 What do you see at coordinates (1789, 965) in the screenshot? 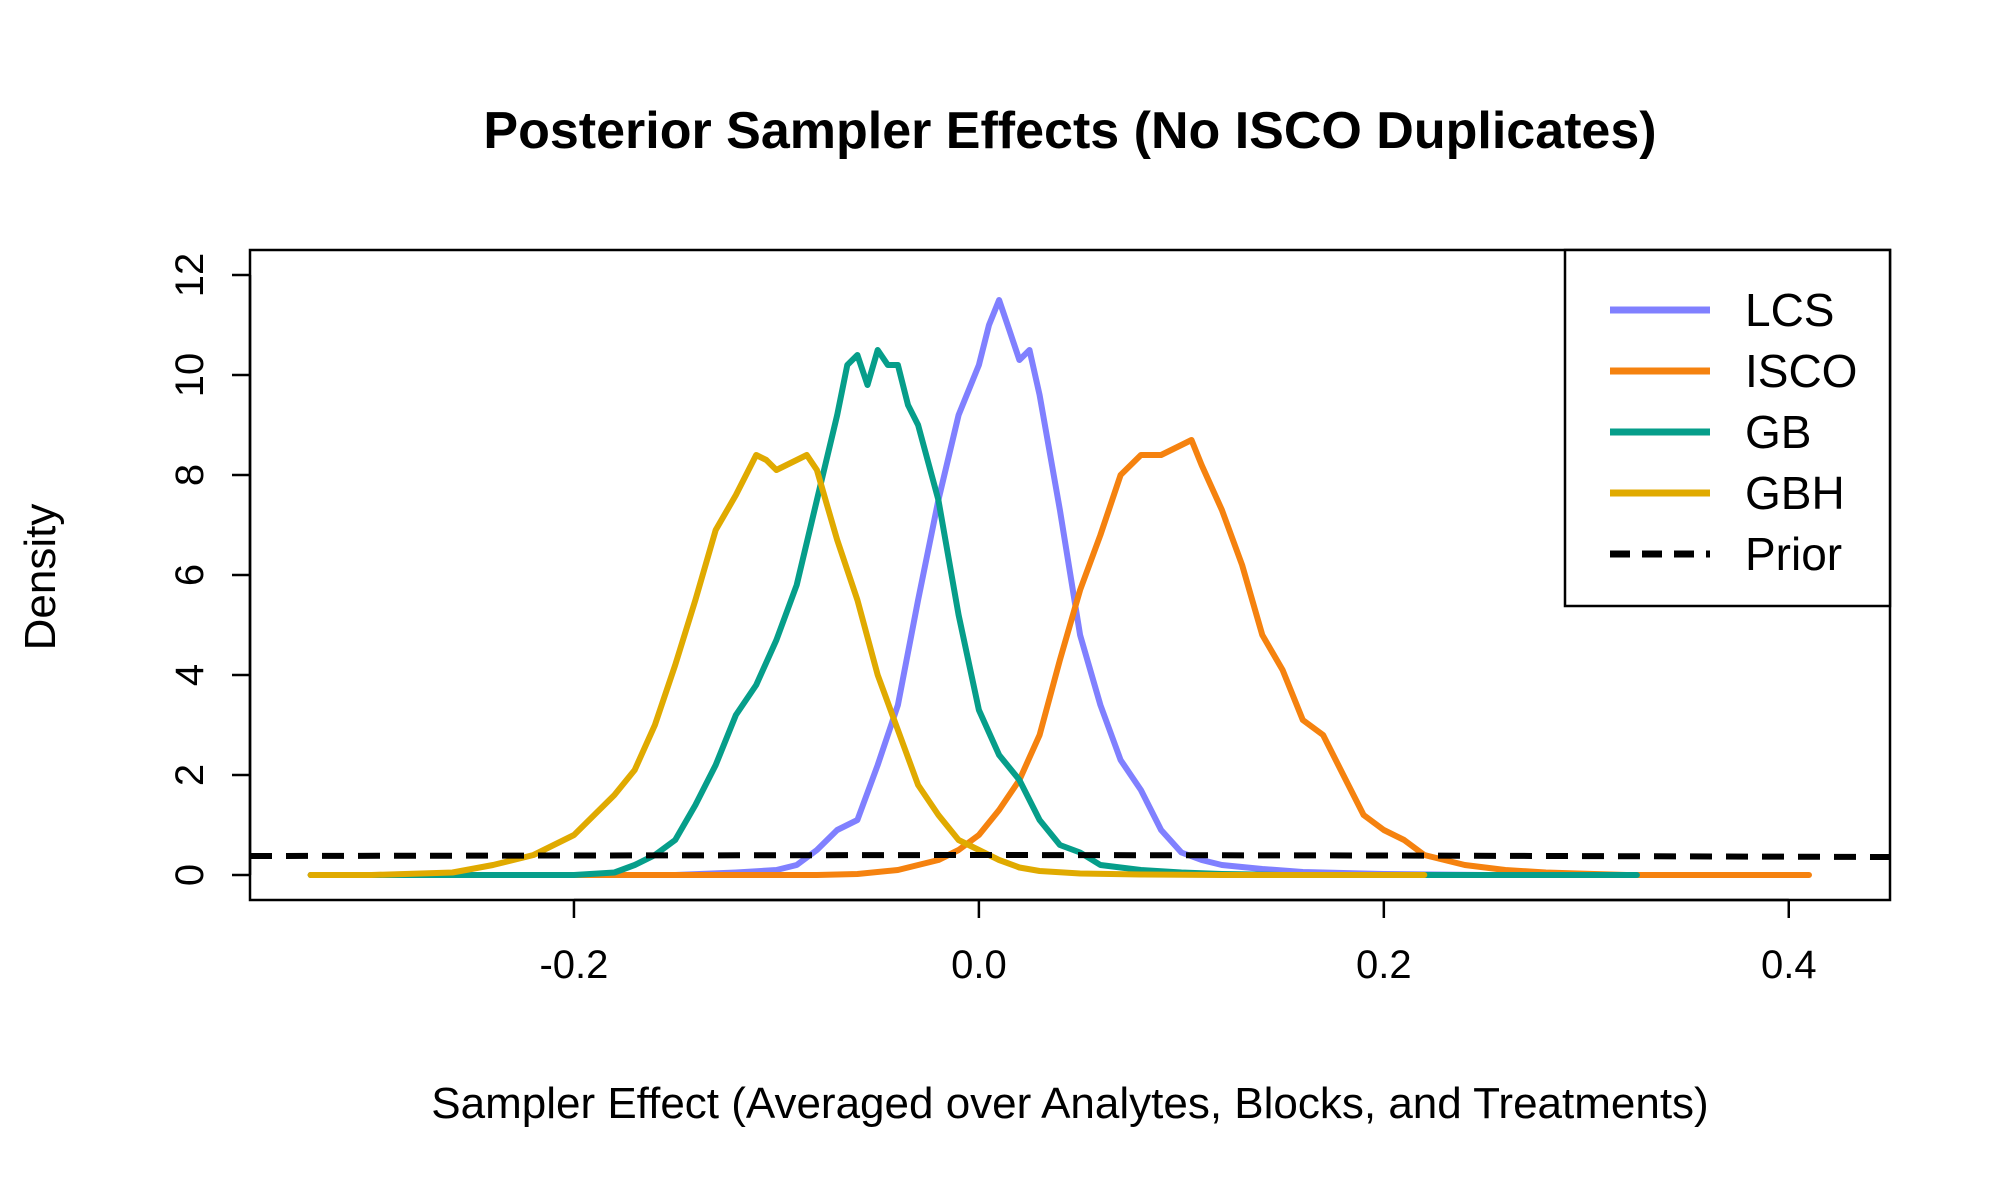
I see `x-tick-label: 0.4` at bounding box center [1789, 965].